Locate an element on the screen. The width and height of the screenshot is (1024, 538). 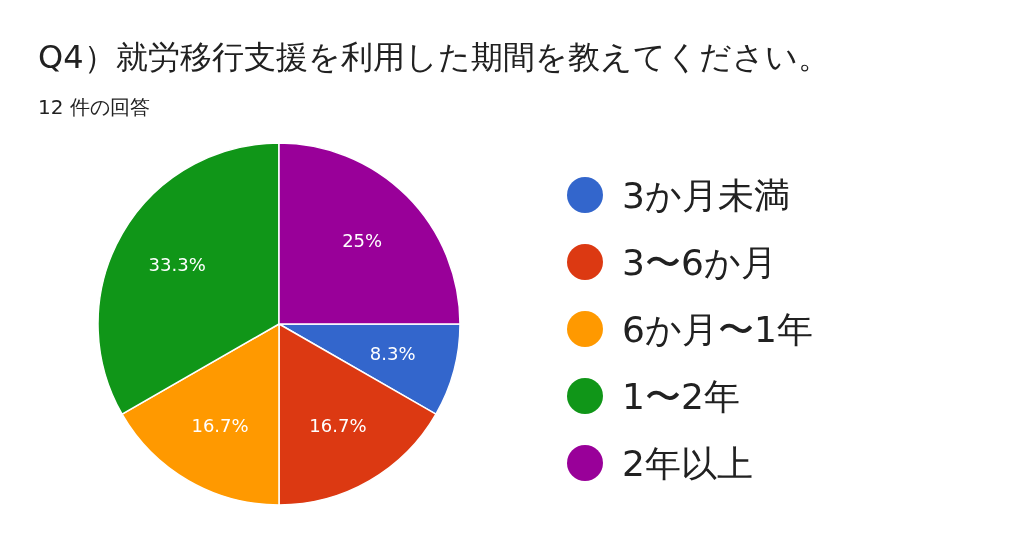
data-label: 8.3% is located at coordinates (392, 354).